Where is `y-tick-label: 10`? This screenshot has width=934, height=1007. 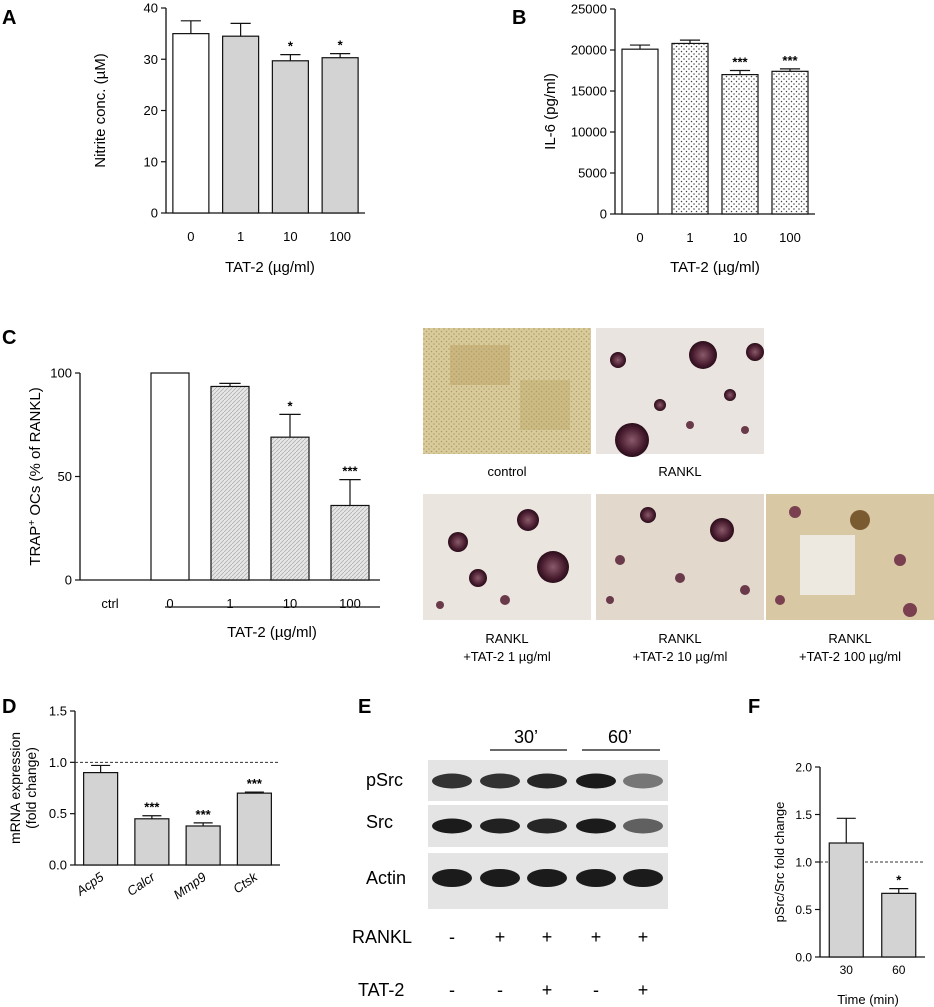
y-tick-label: 10 is located at coordinates (151, 161).